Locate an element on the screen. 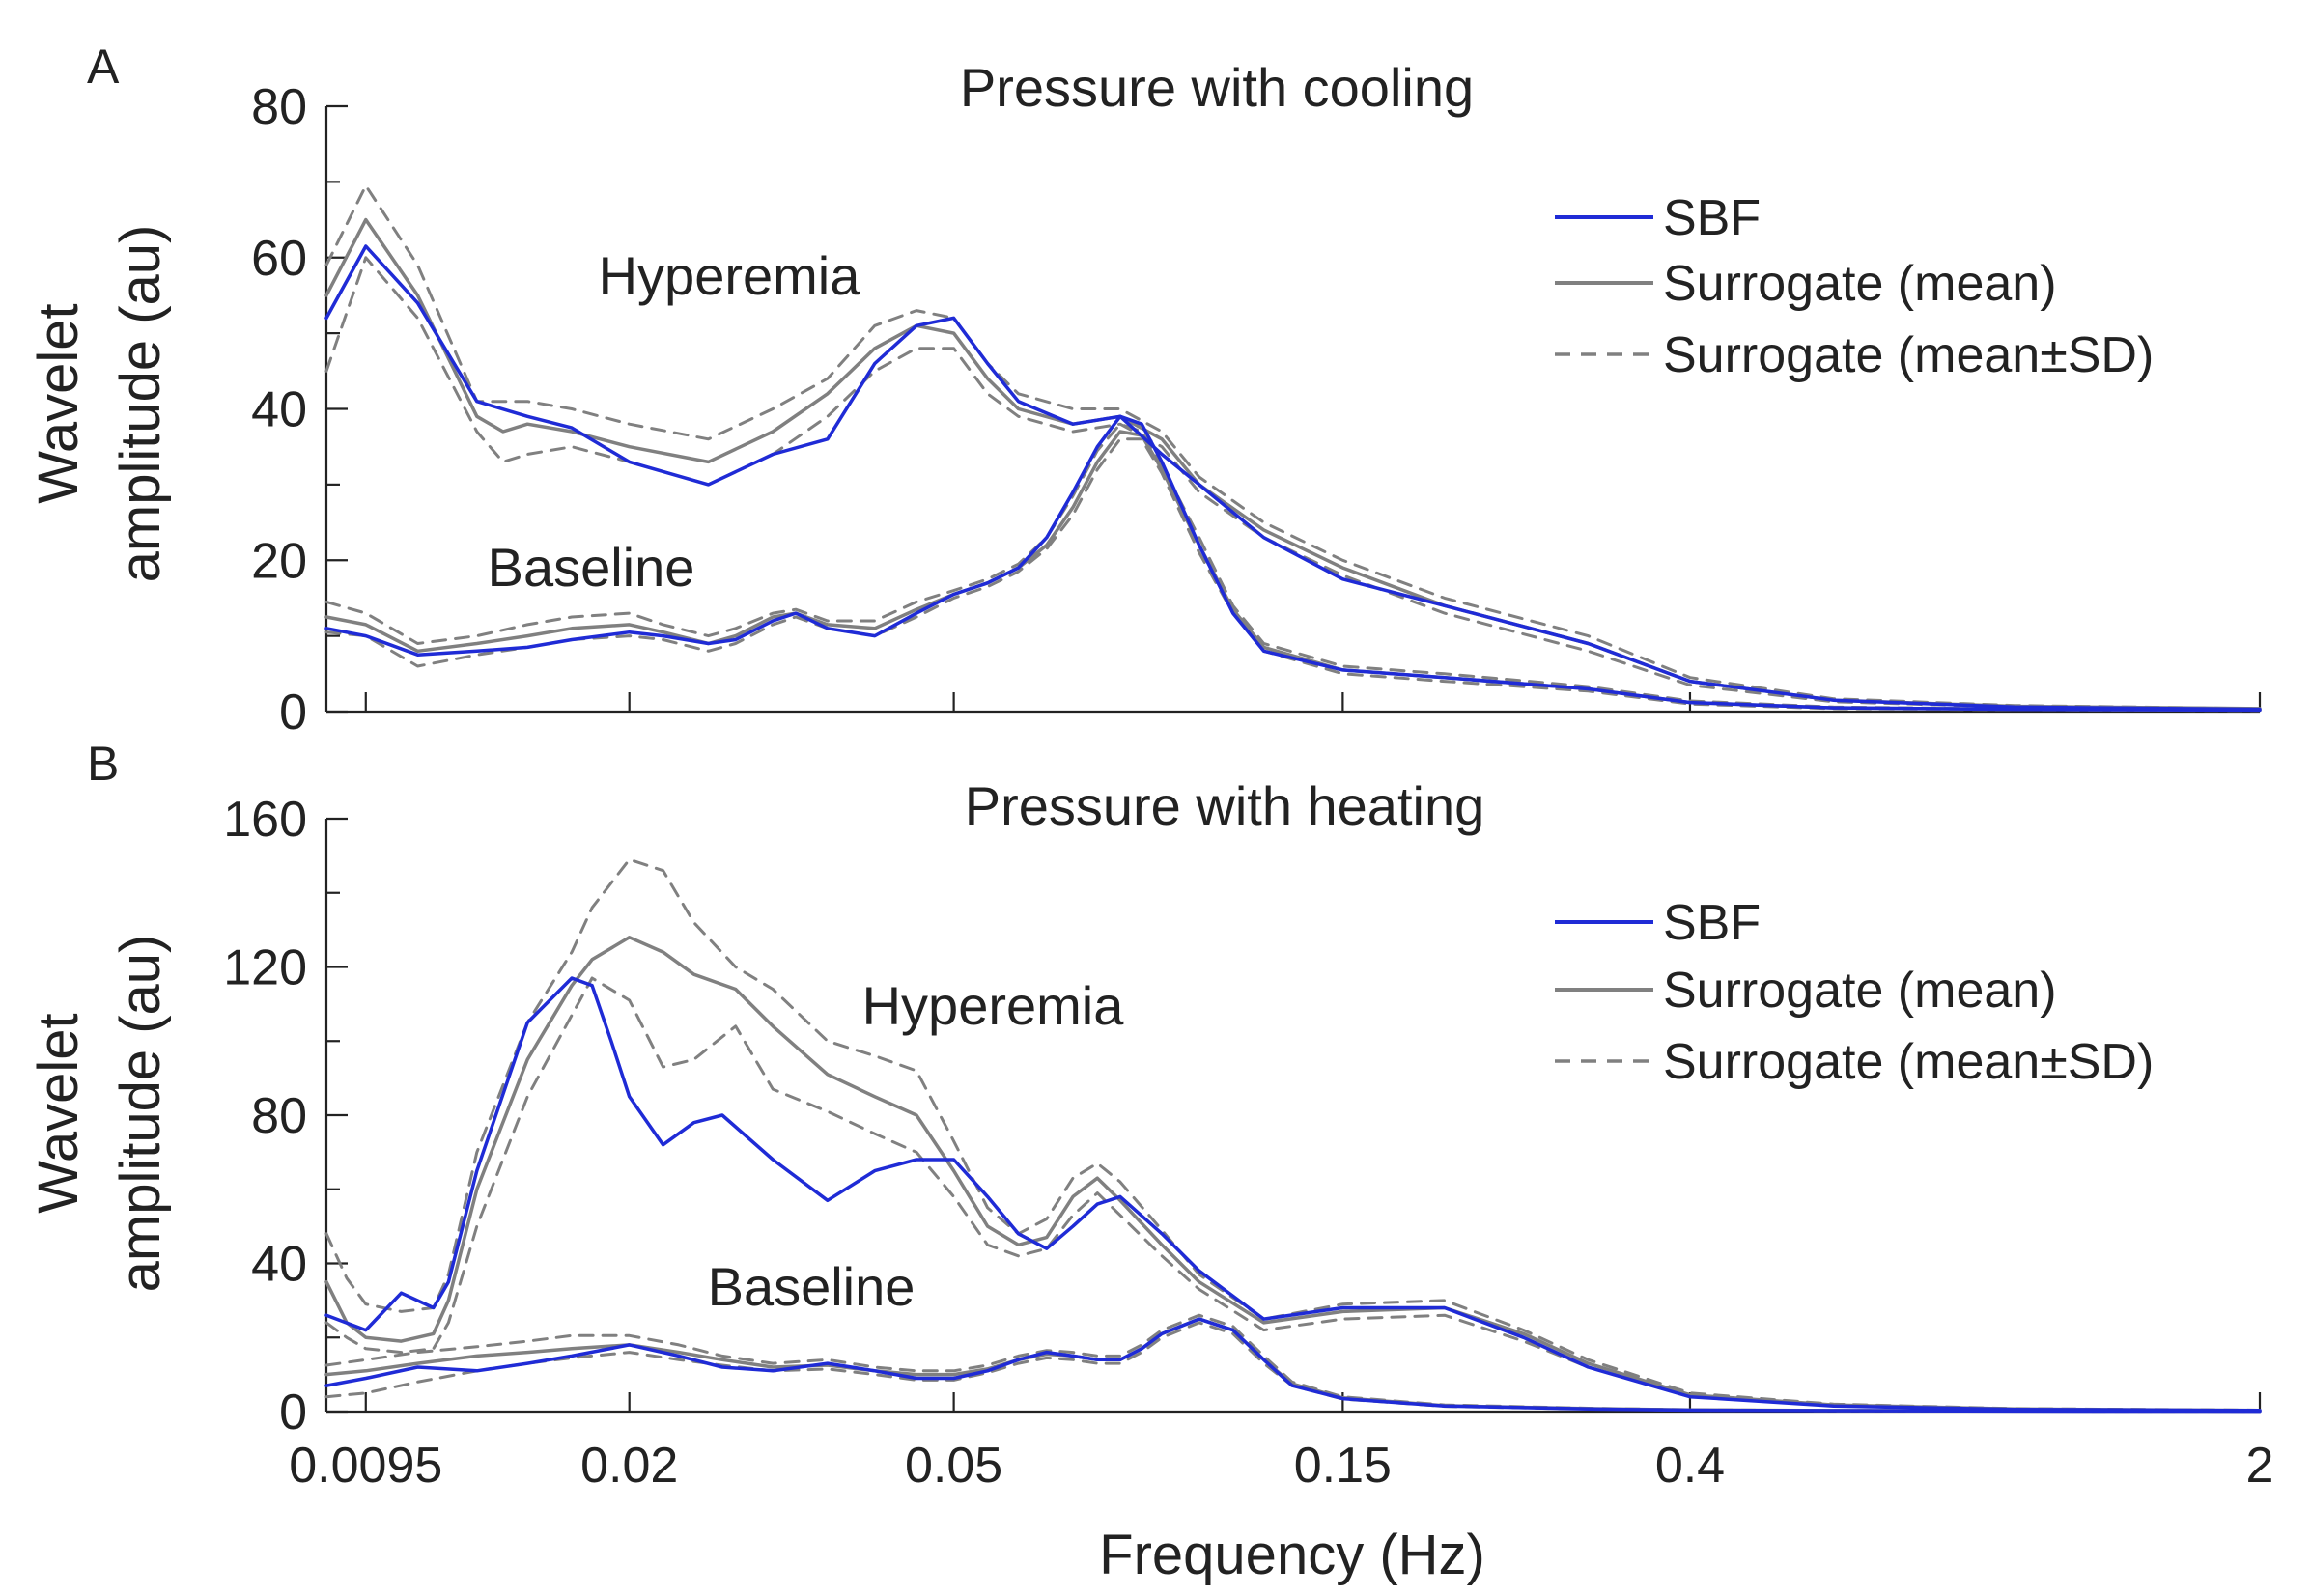 This screenshot has height=1596, width=2312. panel-b-ylabel-line1: Wavelet is located at coordinates (58, 1113).